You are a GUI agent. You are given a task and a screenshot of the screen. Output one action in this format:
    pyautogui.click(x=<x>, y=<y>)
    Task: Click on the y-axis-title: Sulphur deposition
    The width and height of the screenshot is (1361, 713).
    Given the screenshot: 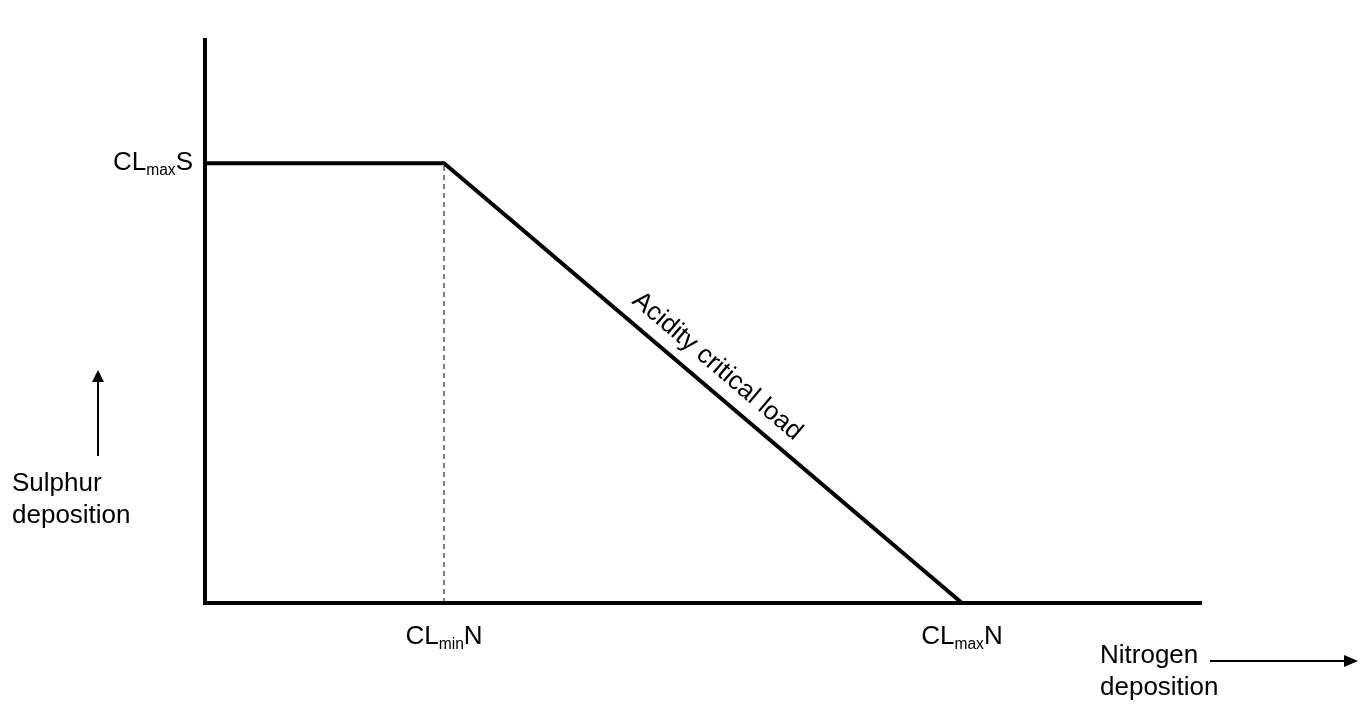 What is the action you would take?
    pyautogui.click(x=72, y=498)
    